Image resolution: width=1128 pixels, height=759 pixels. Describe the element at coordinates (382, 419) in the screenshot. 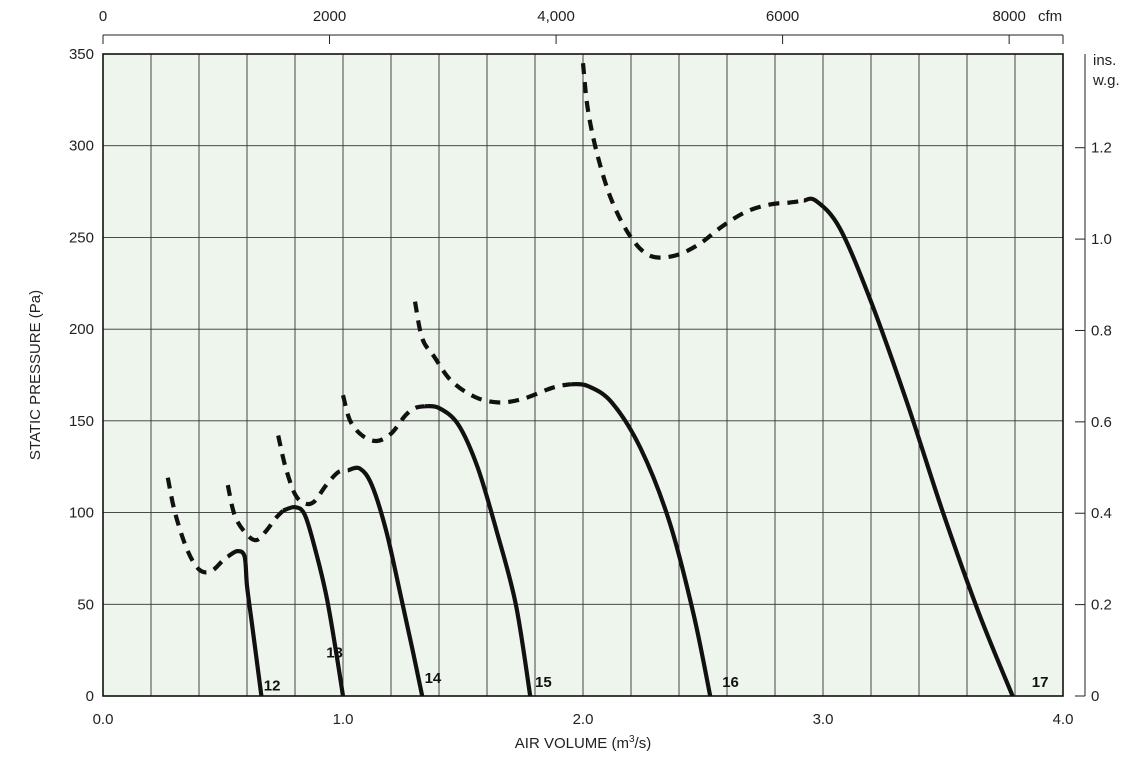

I see `curve-15-stall-region` at that location.